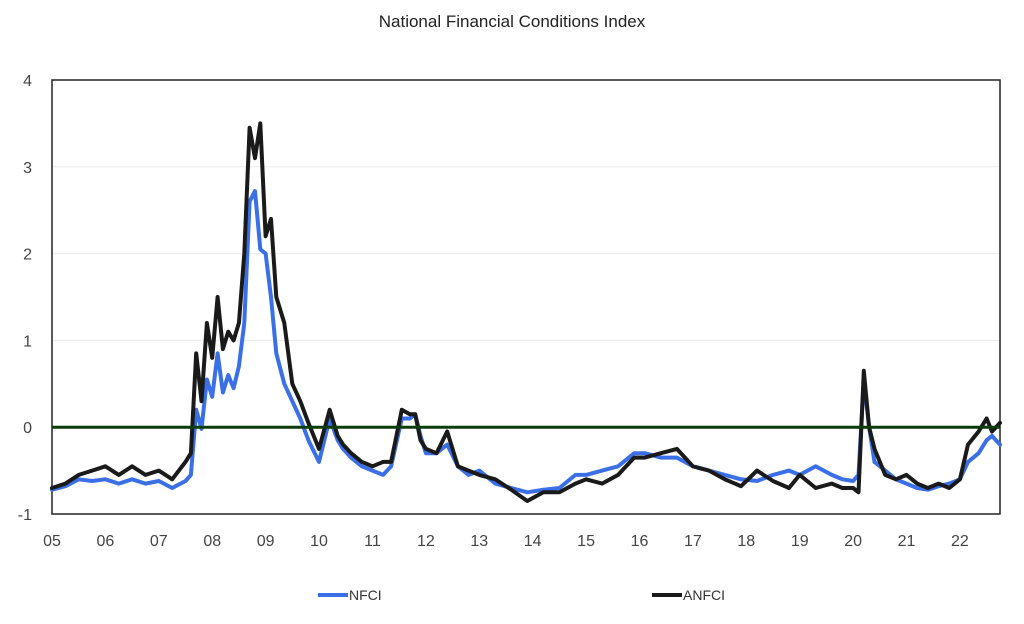 The image size is (1024, 624). Describe the element at coordinates (640, 541) in the screenshot. I see `x-tick-label: 16` at that location.